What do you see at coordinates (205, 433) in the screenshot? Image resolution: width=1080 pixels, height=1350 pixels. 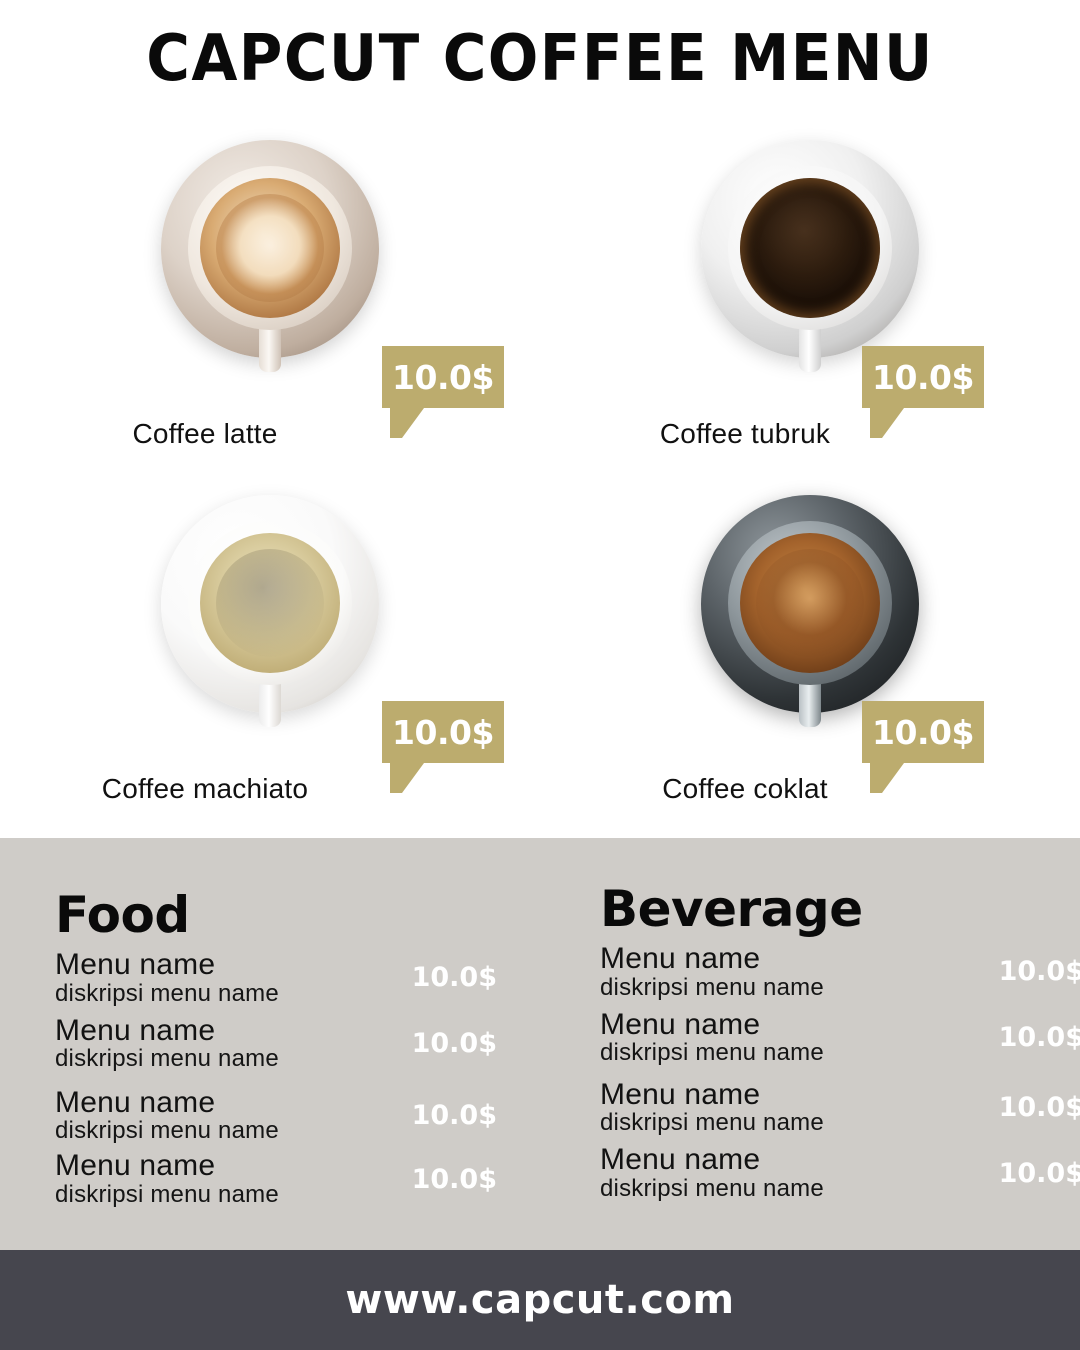 I see `coffee-name-label: Coffee latte` at bounding box center [205, 433].